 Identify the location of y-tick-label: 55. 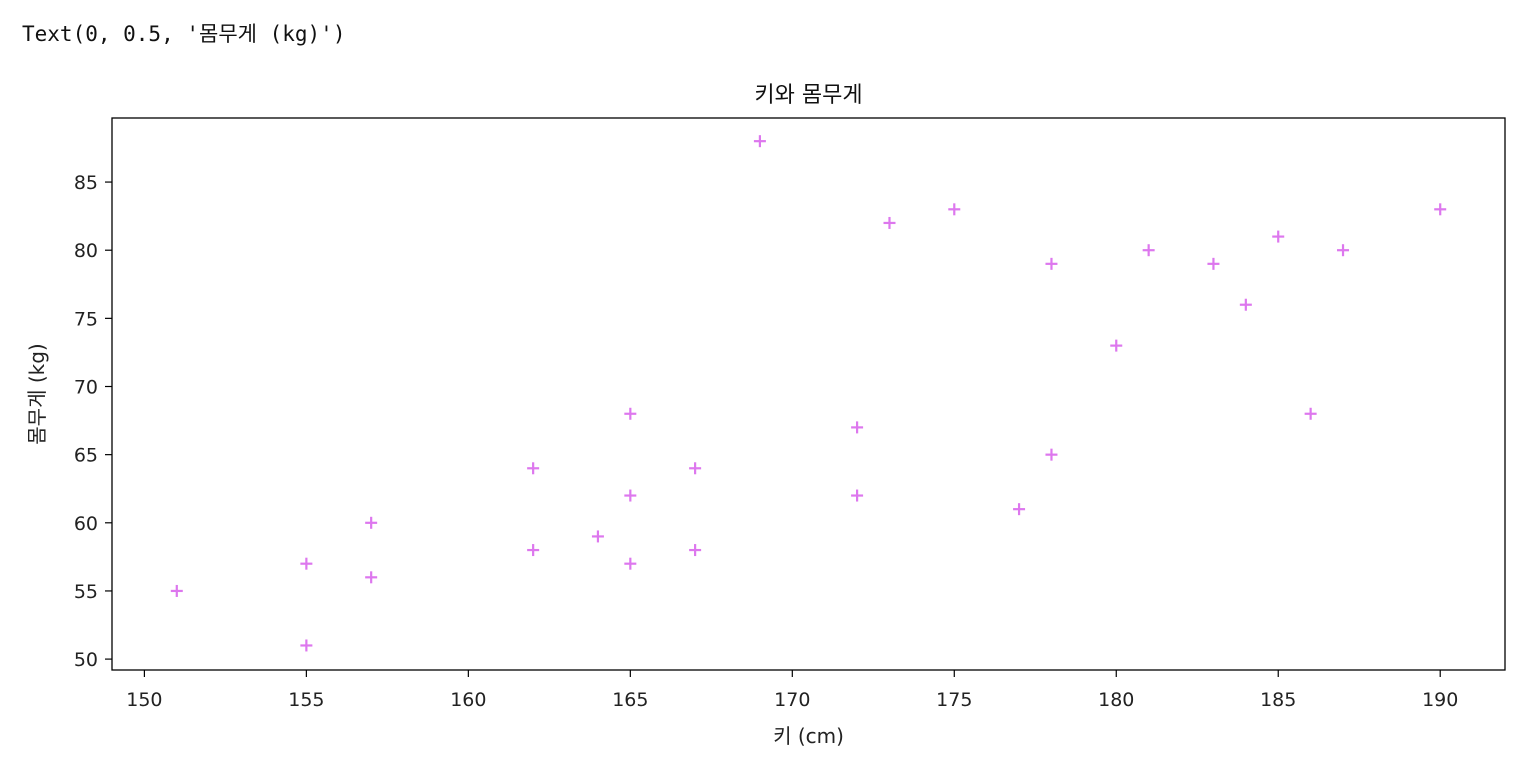
(86, 592).